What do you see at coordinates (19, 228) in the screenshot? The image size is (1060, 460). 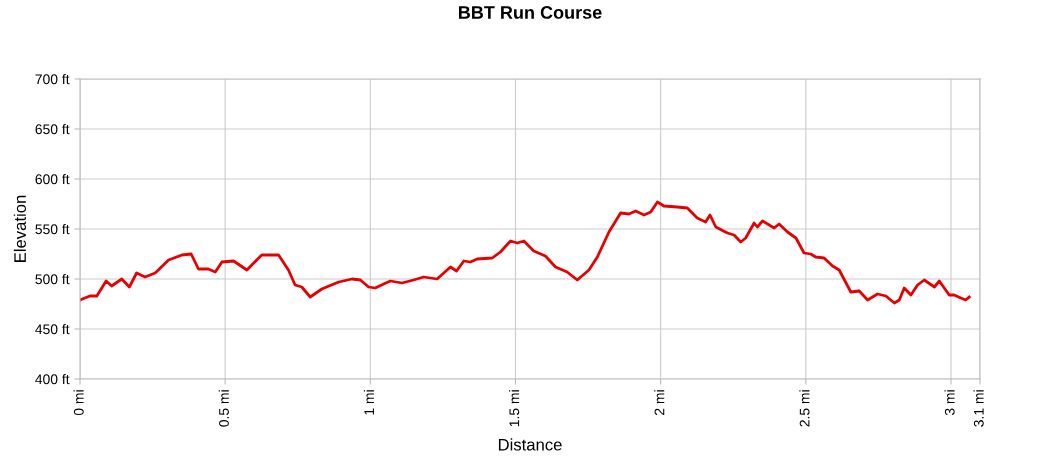 I see `y-axis-title: Elevation` at bounding box center [19, 228].